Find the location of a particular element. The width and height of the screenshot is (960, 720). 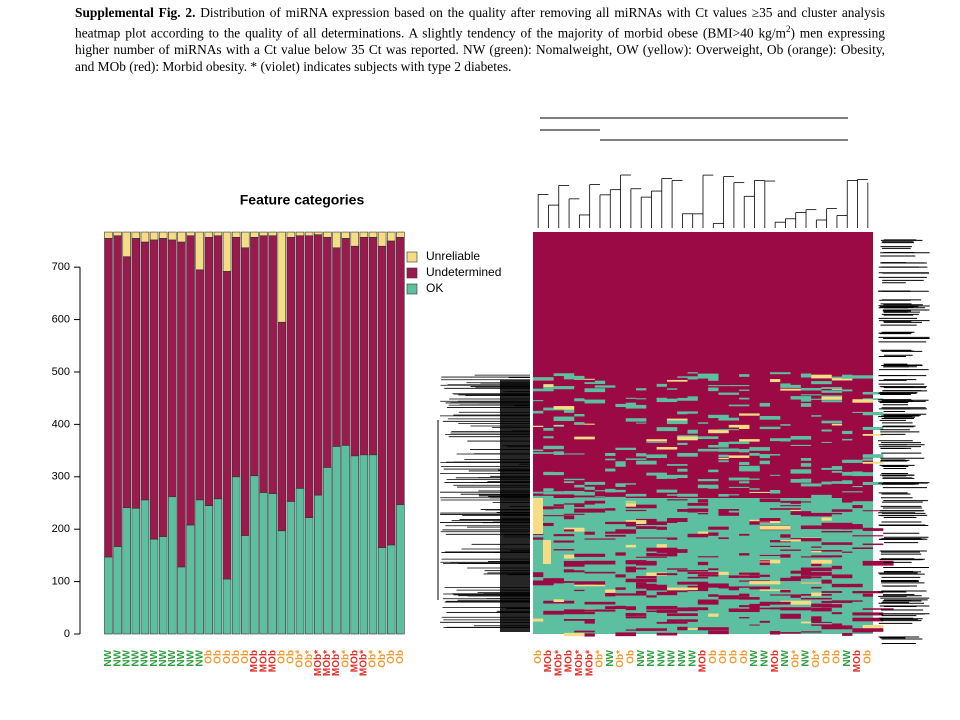

y-tick-label: 700 is located at coordinates (61, 267).